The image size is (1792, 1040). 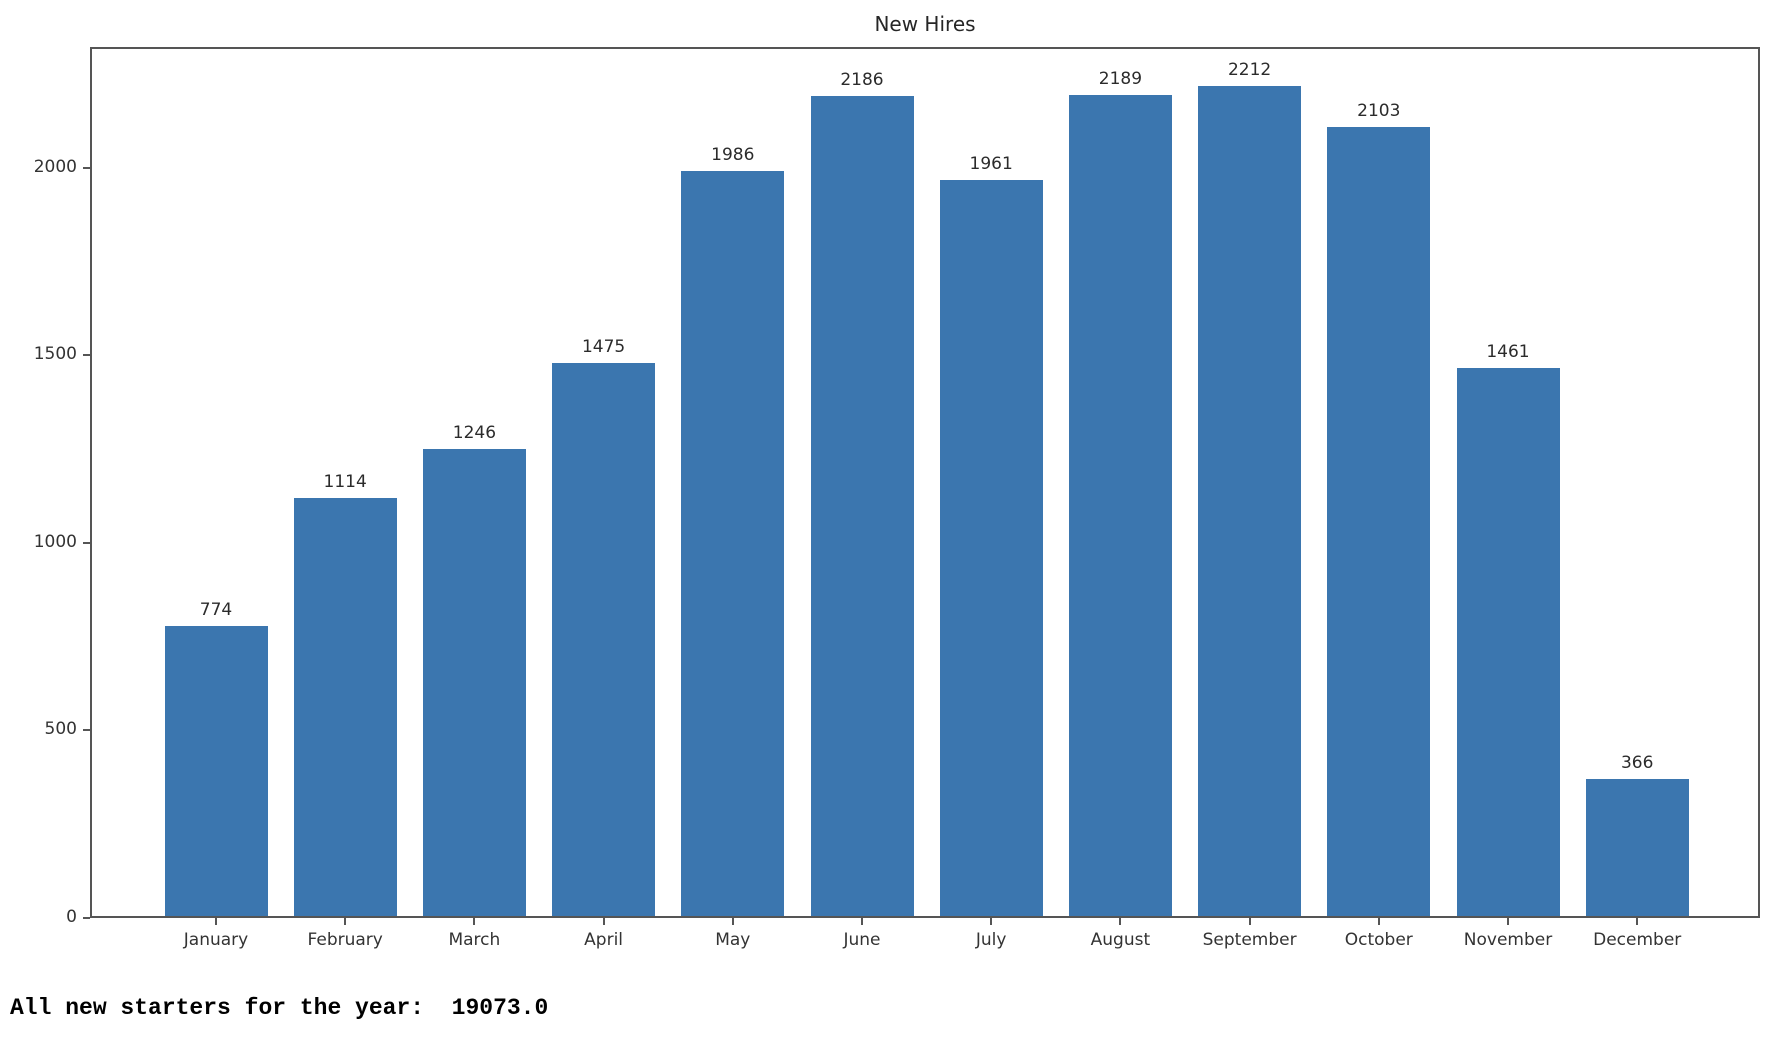 What do you see at coordinates (1378, 940) in the screenshot?
I see `x-axis-month-label: October` at bounding box center [1378, 940].